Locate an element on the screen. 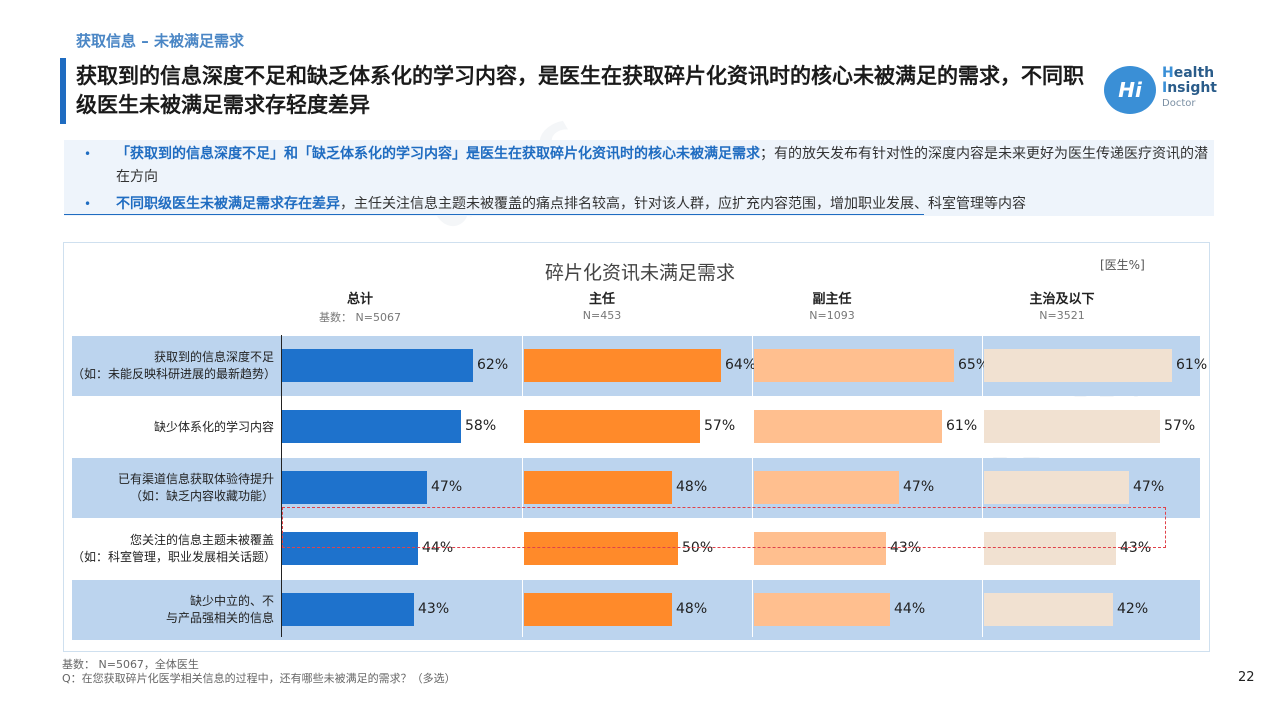 This screenshot has width=1280, height=720. data-label: 58% is located at coordinates (481, 426).